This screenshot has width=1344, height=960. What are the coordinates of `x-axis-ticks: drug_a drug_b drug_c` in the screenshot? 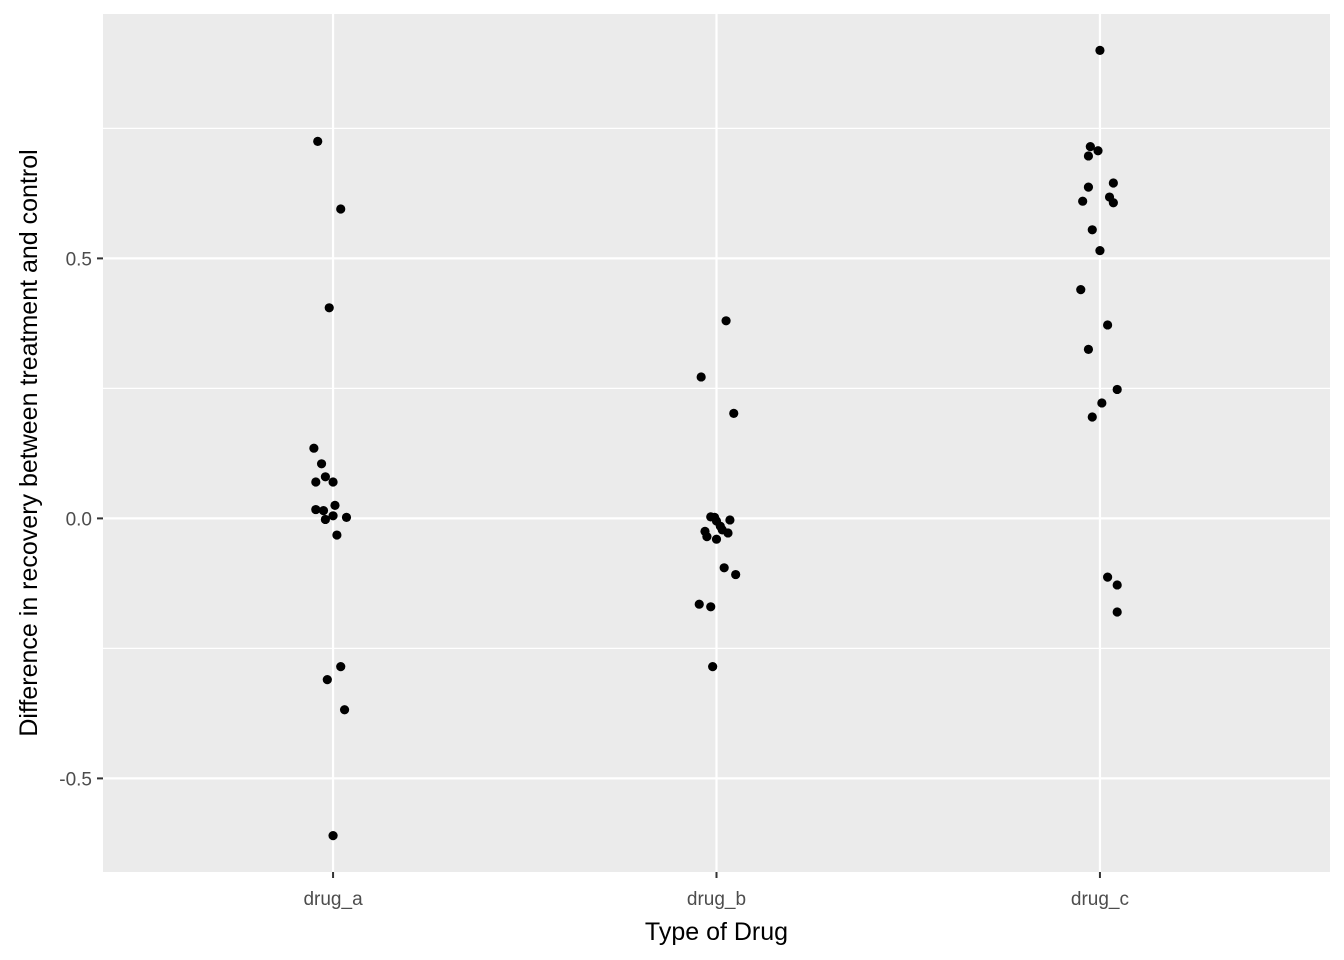 It's located at (716, 891).